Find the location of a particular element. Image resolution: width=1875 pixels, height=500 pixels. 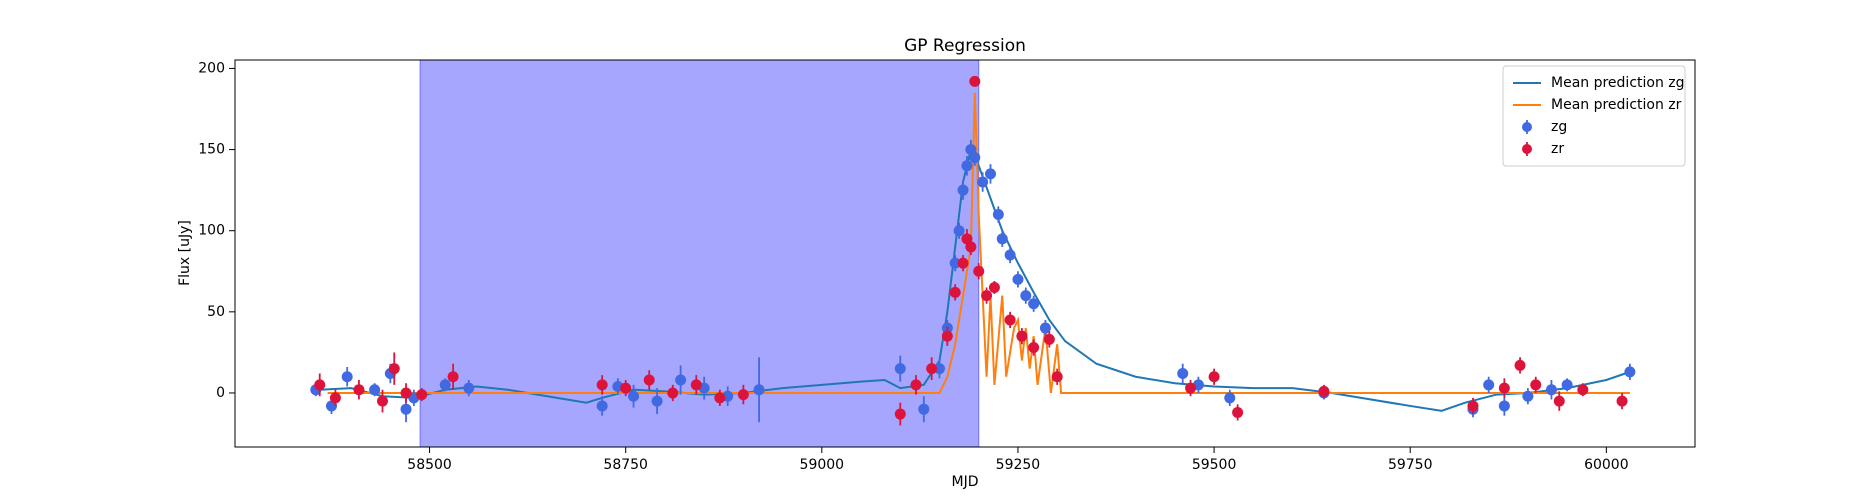

x-tick-label: 58750 is located at coordinates (625, 465).